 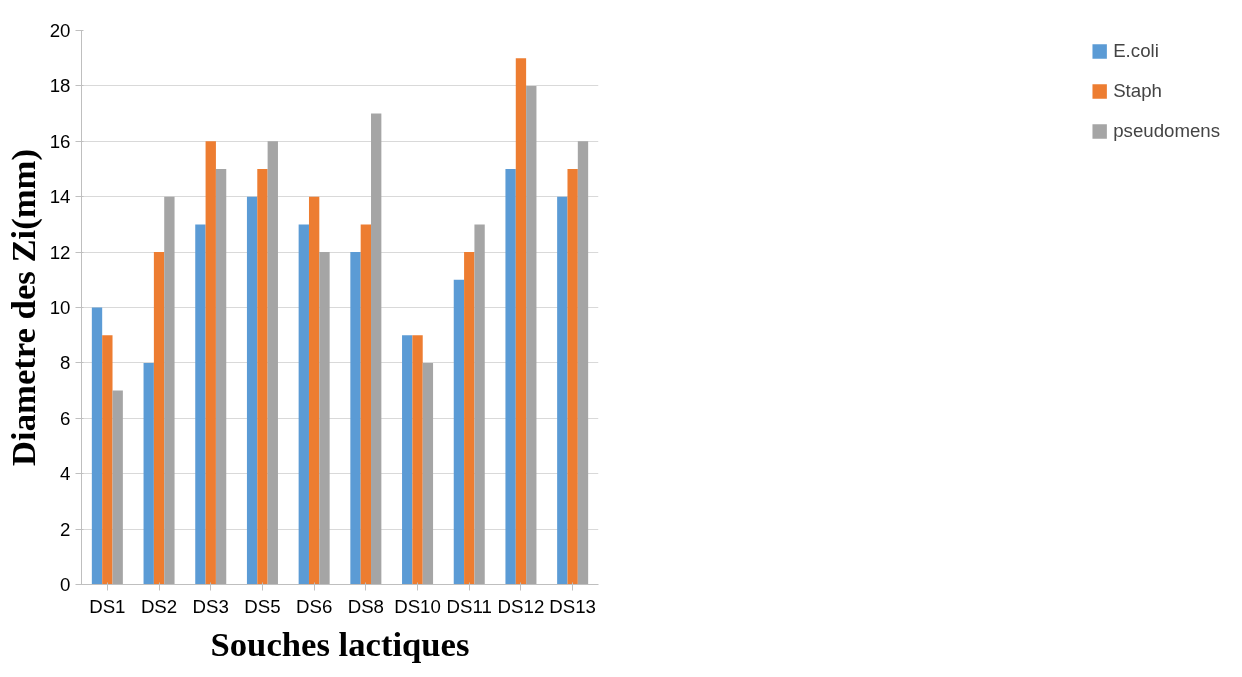 What do you see at coordinates (65, 529) in the screenshot?
I see `y-tick-label: 2` at bounding box center [65, 529].